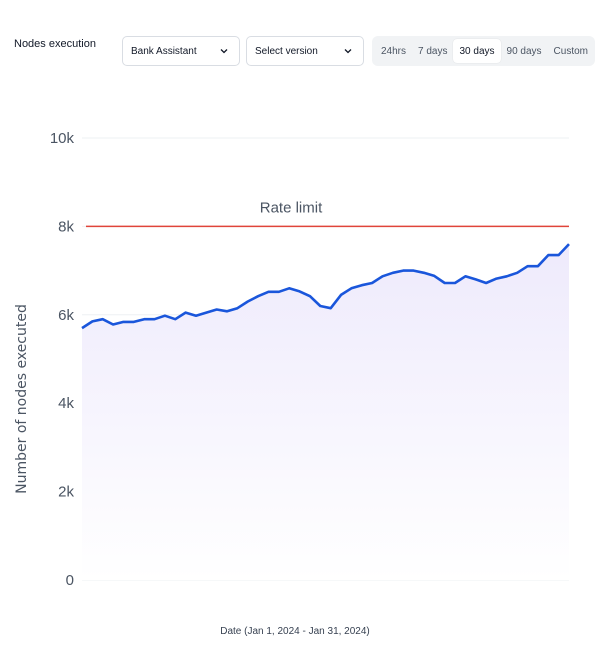  I want to click on y-tick-label: 4k, so click(66, 403).